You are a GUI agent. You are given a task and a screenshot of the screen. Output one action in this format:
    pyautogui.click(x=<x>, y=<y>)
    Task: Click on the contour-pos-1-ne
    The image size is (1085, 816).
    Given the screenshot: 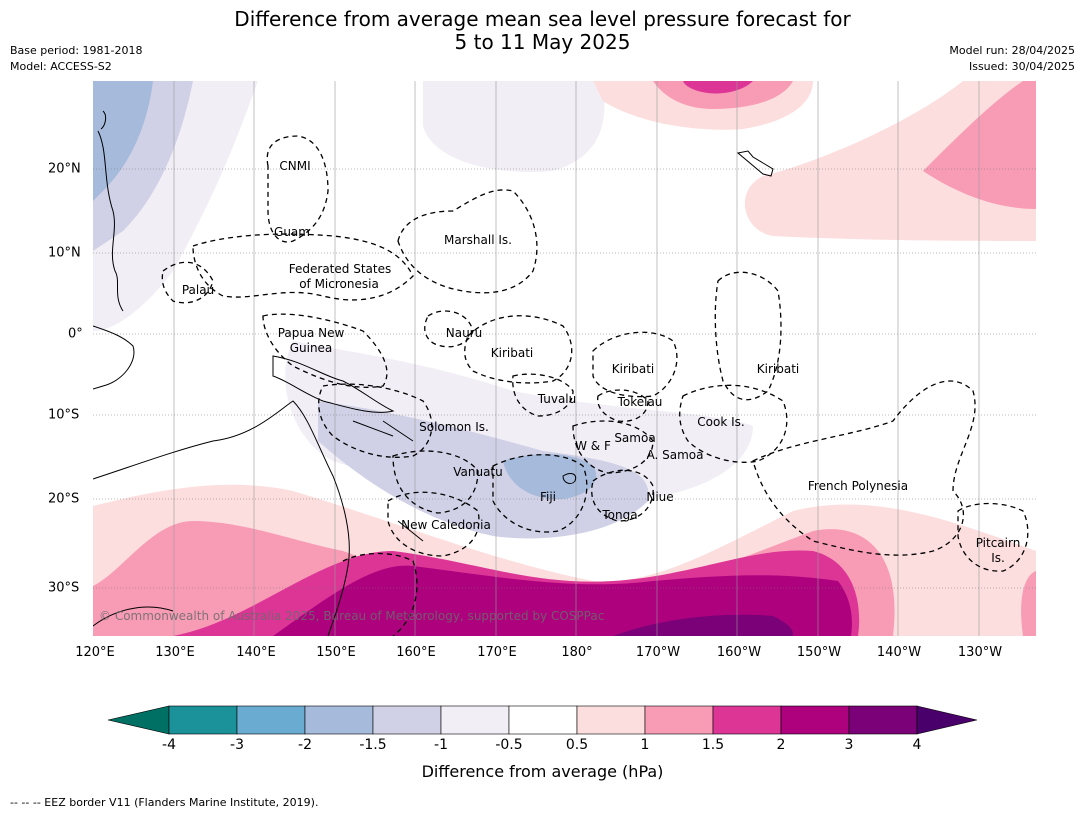 What is the action you would take?
    pyautogui.click(x=979, y=145)
    